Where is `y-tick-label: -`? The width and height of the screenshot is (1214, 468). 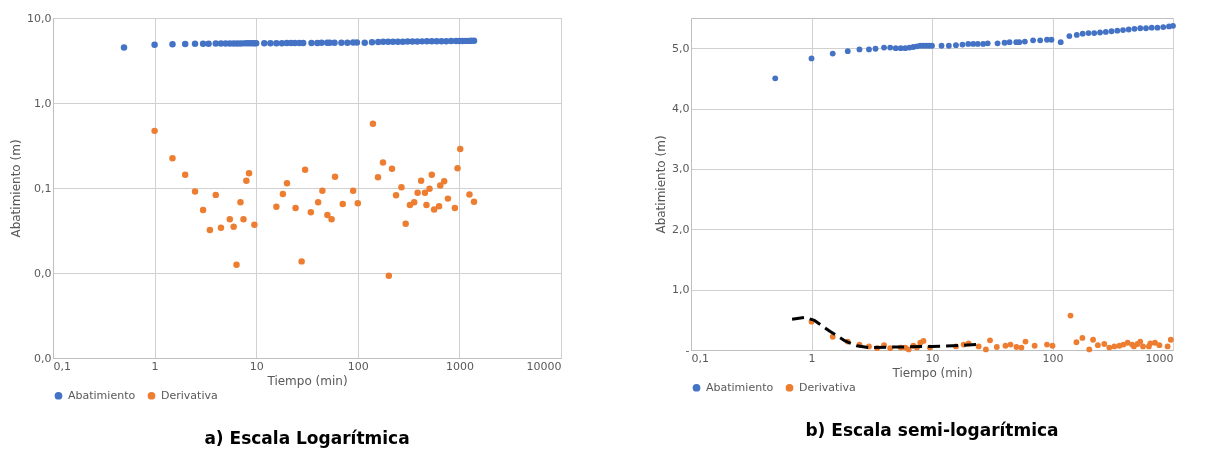 y-tick-label: - is located at coordinates (687, 350).